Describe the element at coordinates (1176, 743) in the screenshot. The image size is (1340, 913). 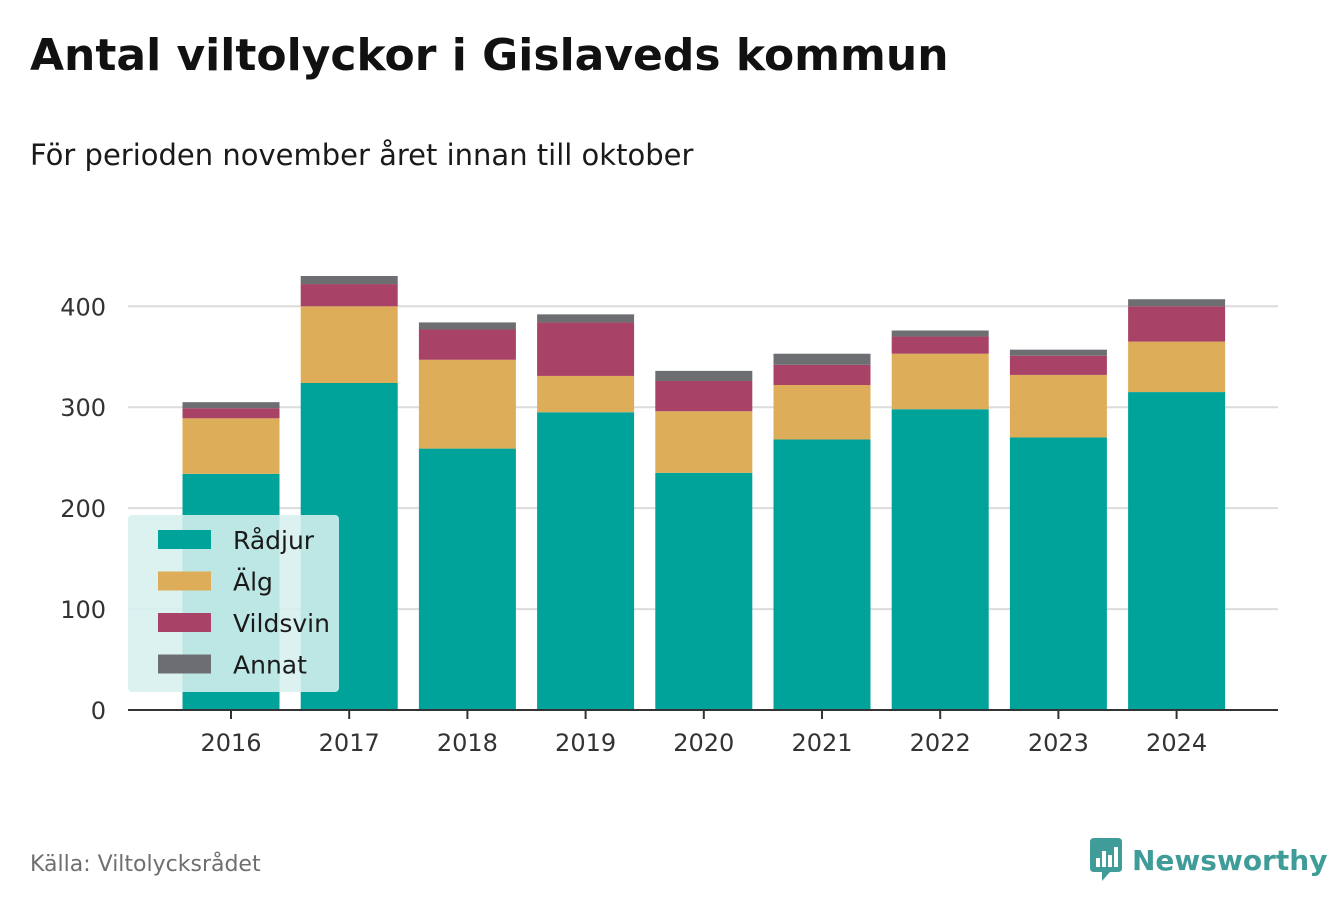
I see `x-tick-label: 2024` at that location.